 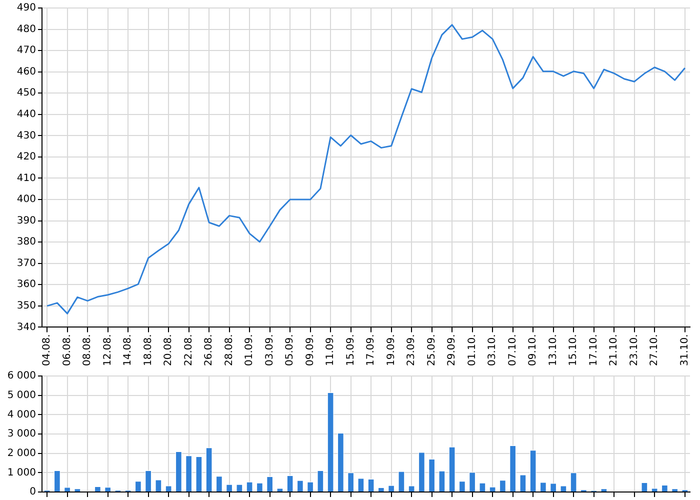 What do you see at coordinates (290, 350) in the screenshot?
I see `x-tick-label: 05.09.` at bounding box center [290, 350].